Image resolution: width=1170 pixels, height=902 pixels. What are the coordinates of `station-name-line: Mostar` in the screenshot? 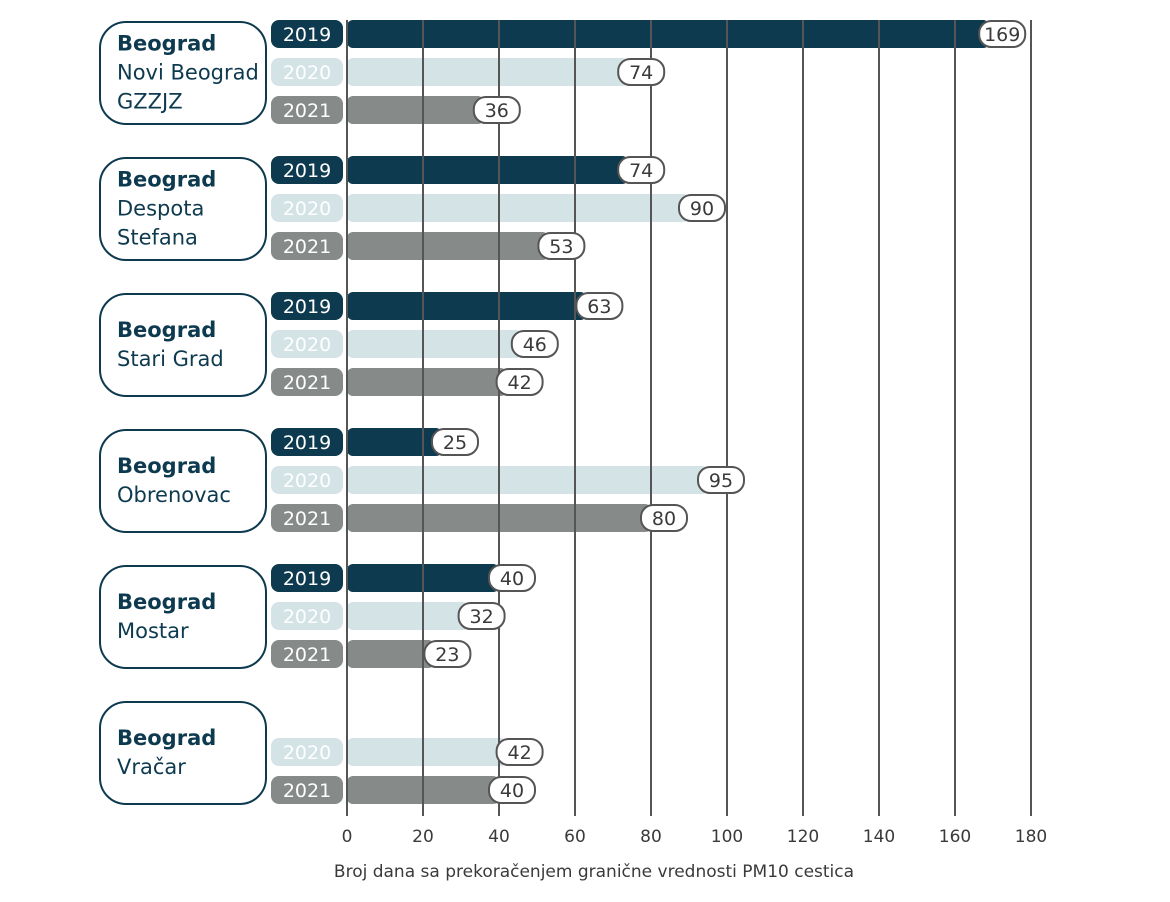 It's located at (153, 631).